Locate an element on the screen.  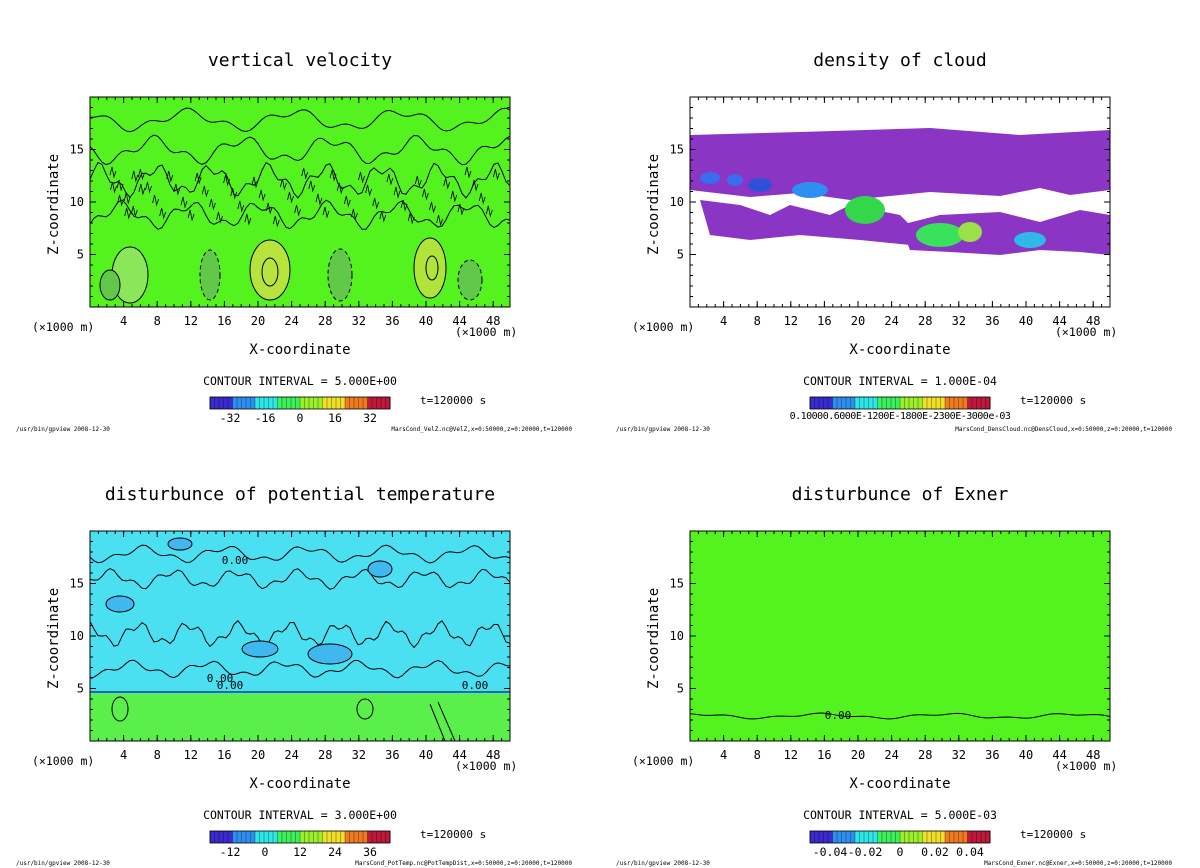
colorbar-tick-label: -16 is located at coordinates (265, 418).